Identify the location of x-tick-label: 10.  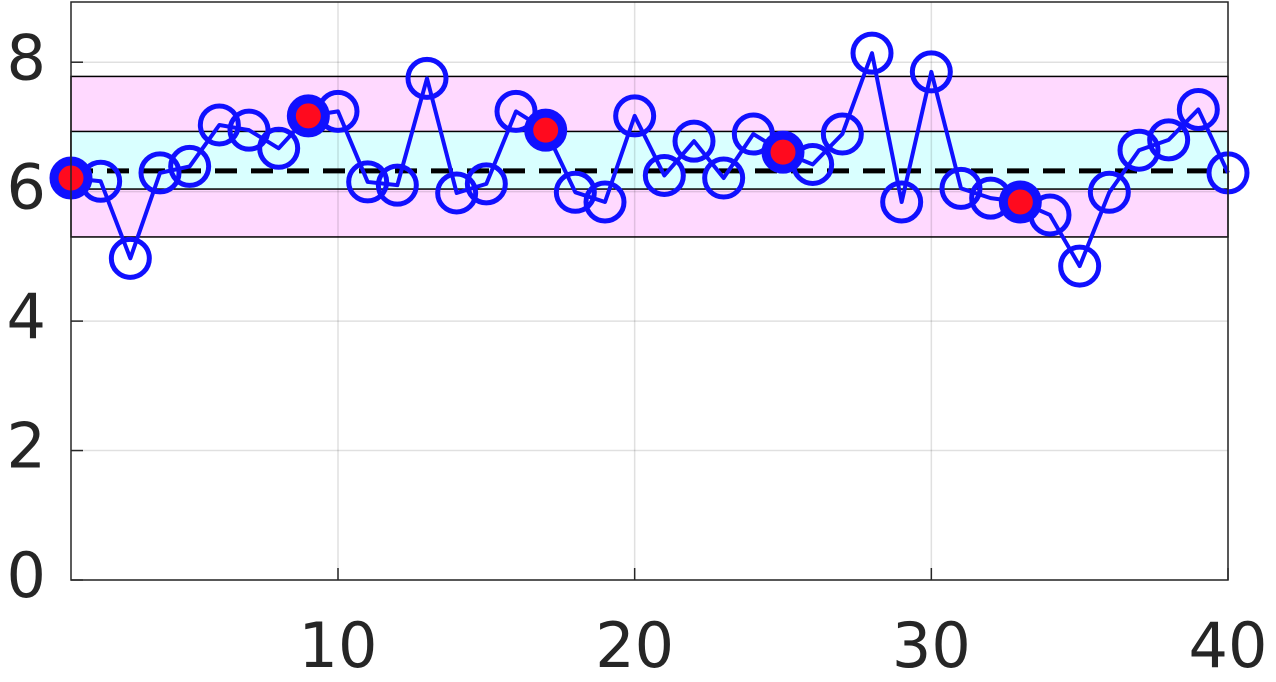
(338, 645).